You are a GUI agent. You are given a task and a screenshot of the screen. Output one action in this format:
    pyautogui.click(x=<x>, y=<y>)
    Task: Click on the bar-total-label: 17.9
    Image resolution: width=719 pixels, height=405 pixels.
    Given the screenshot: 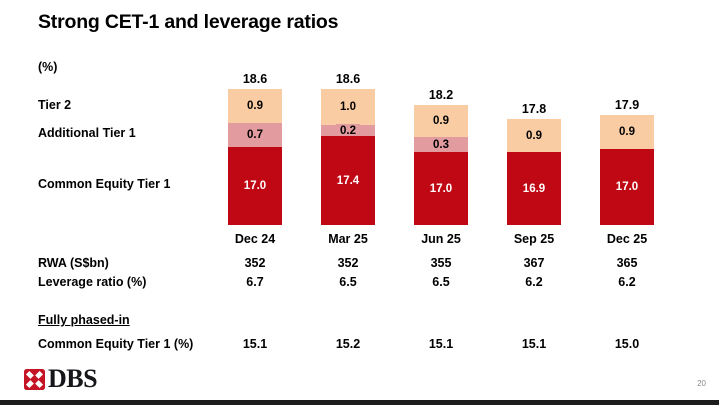 What is the action you would take?
    pyautogui.click(x=627, y=105)
    